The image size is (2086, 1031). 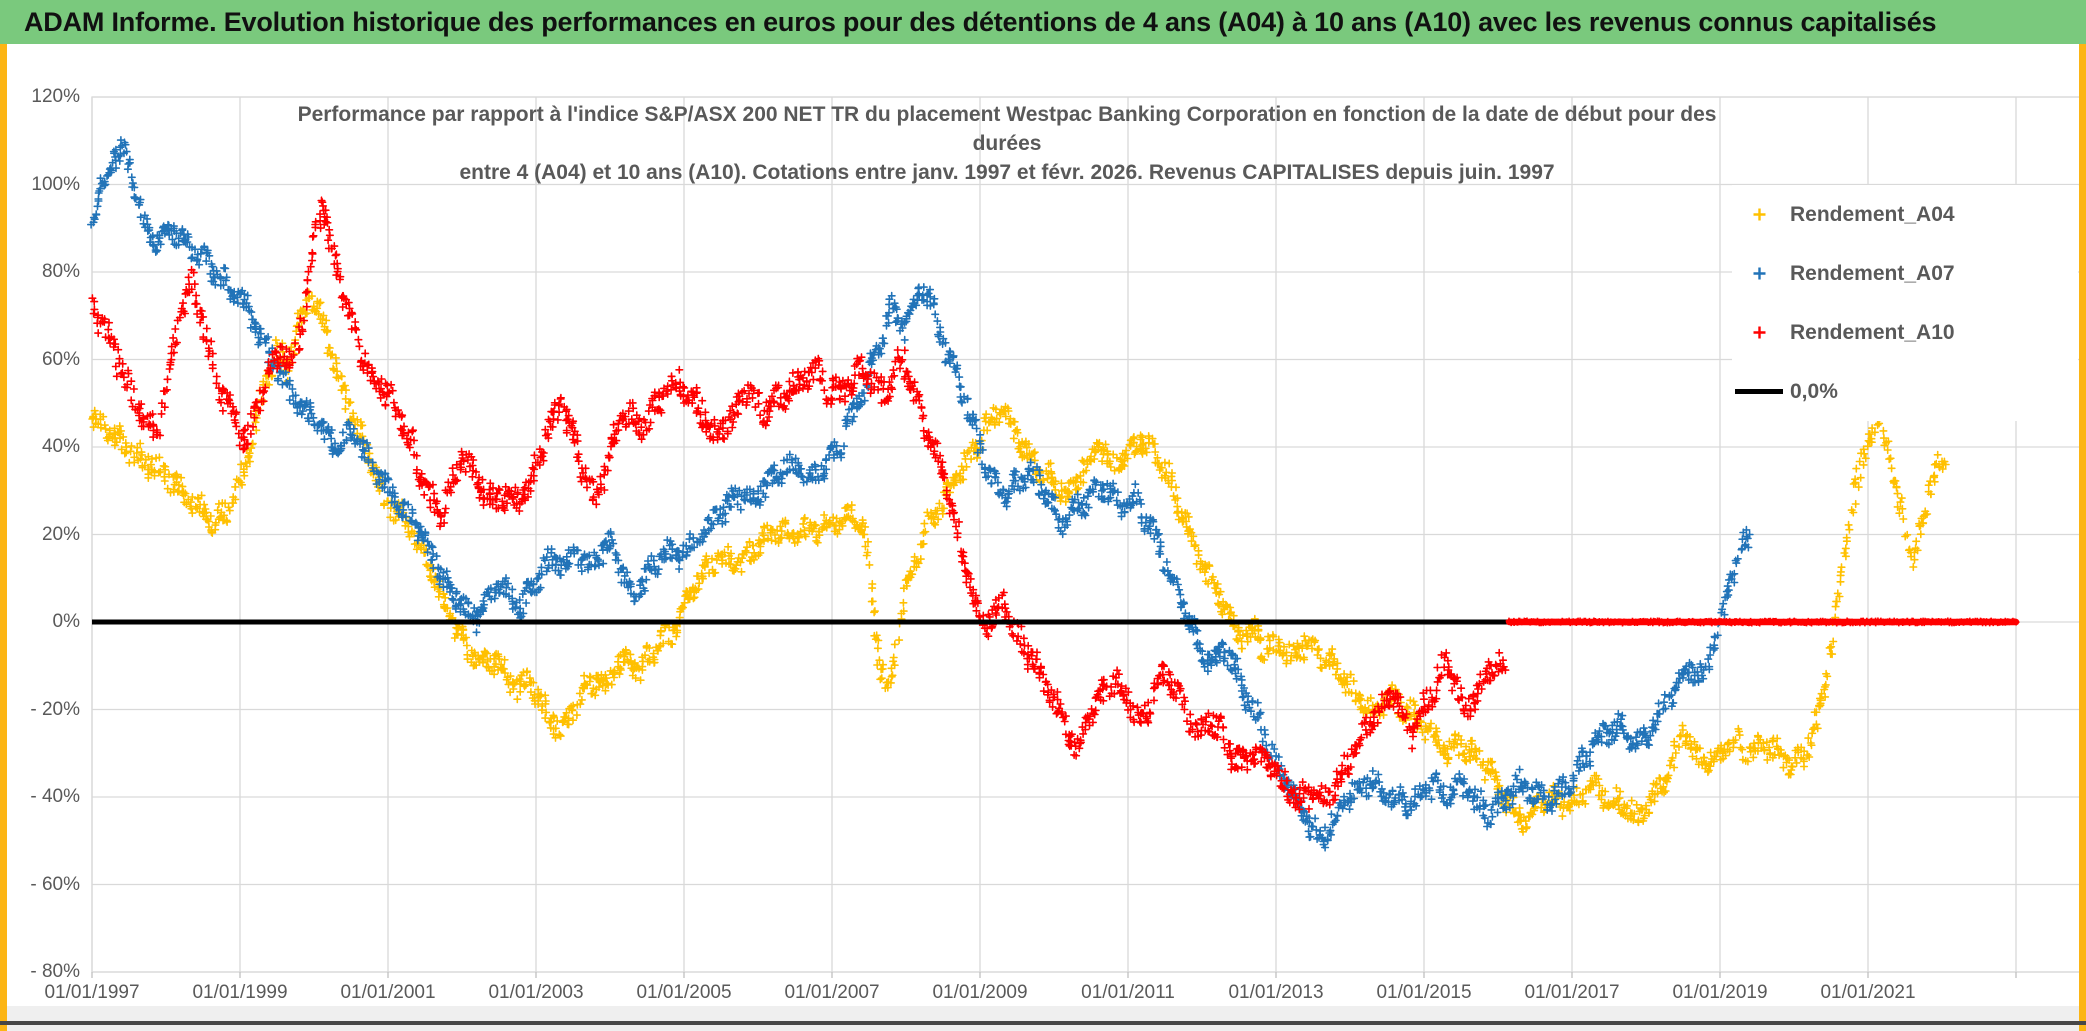 What do you see at coordinates (92, 992) in the screenshot?
I see `x-tick-label: 01/01/1997` at bounding box center [92, 992].